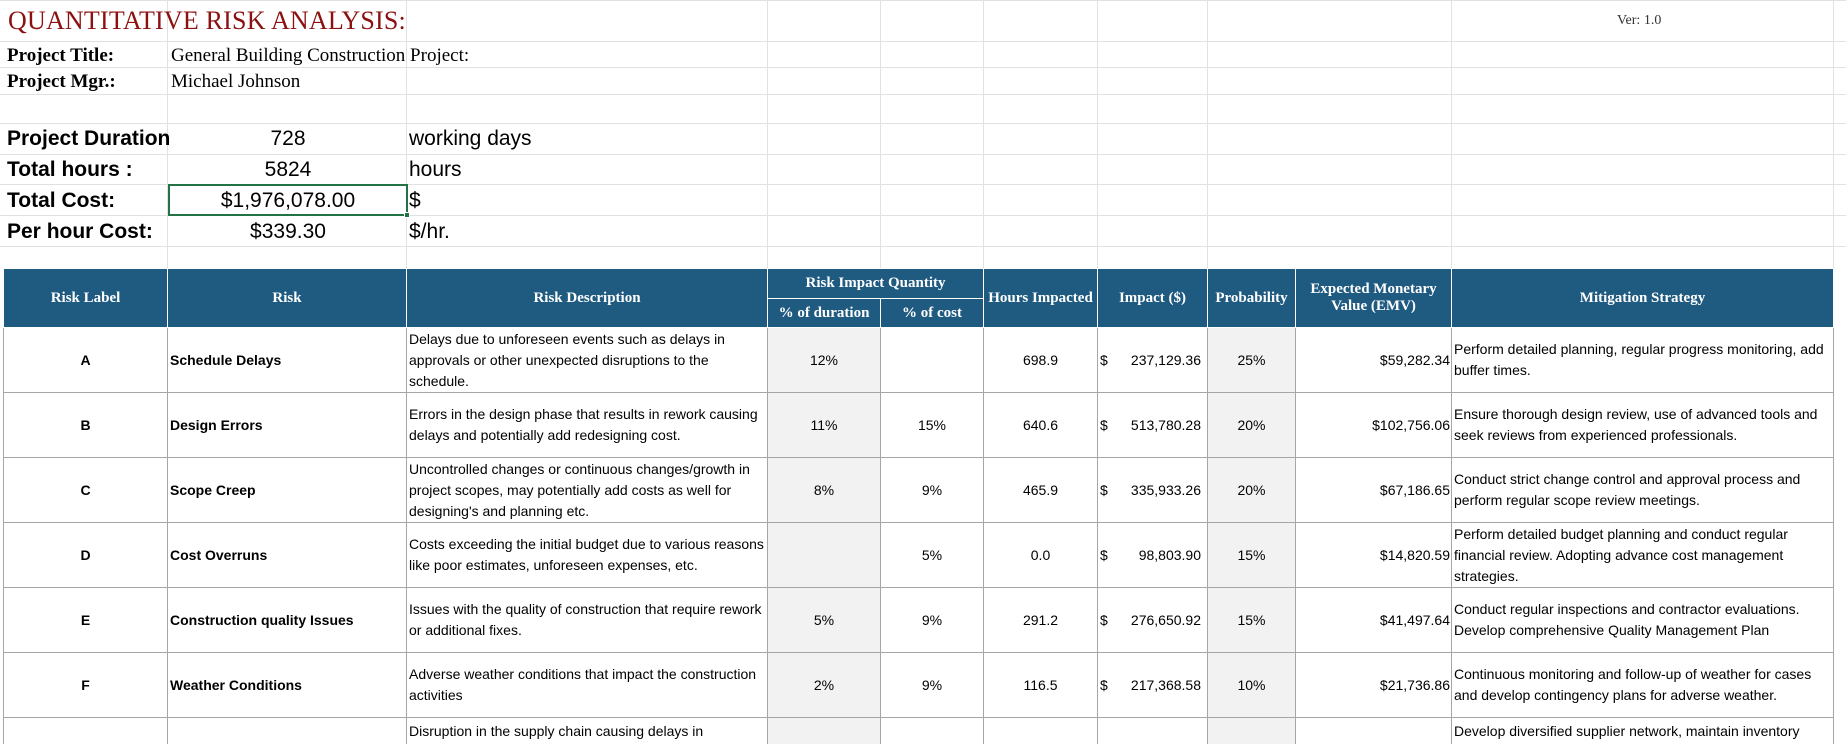 The width and height of the screenshot is (1846, 744). What do you see at coordinates (1040, 730) in the screenshot?
I see `cell-hours-impacted` at bounding box center [1040, 730].